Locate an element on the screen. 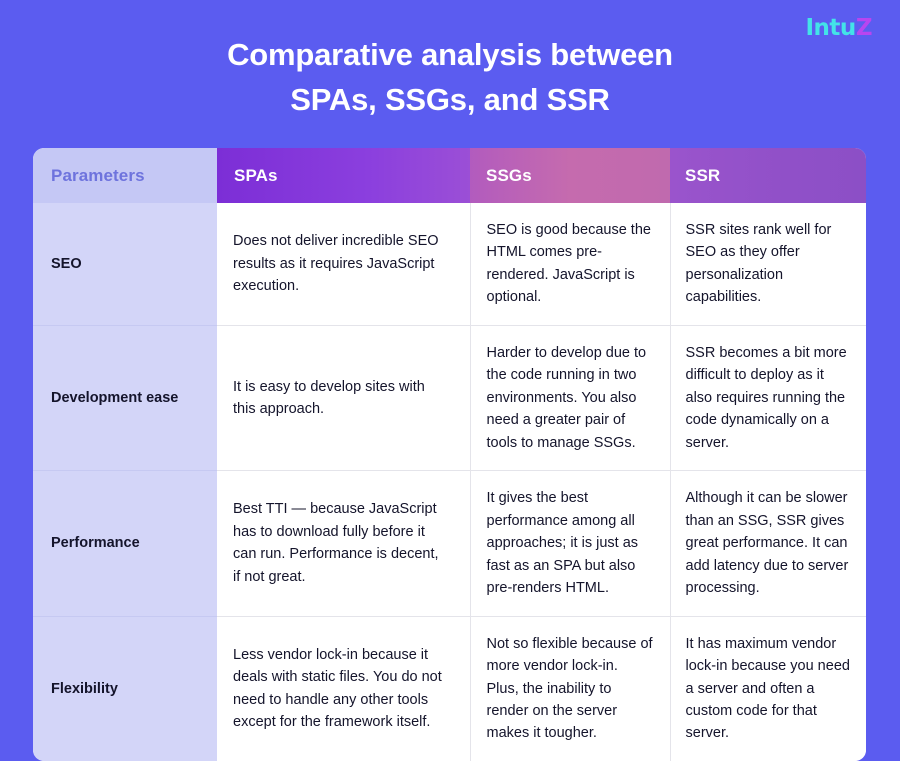 Image resolution: width=900 pixels, height=761 pixels. intuz-logo: IntuZ is located at coordinates (839, 28).